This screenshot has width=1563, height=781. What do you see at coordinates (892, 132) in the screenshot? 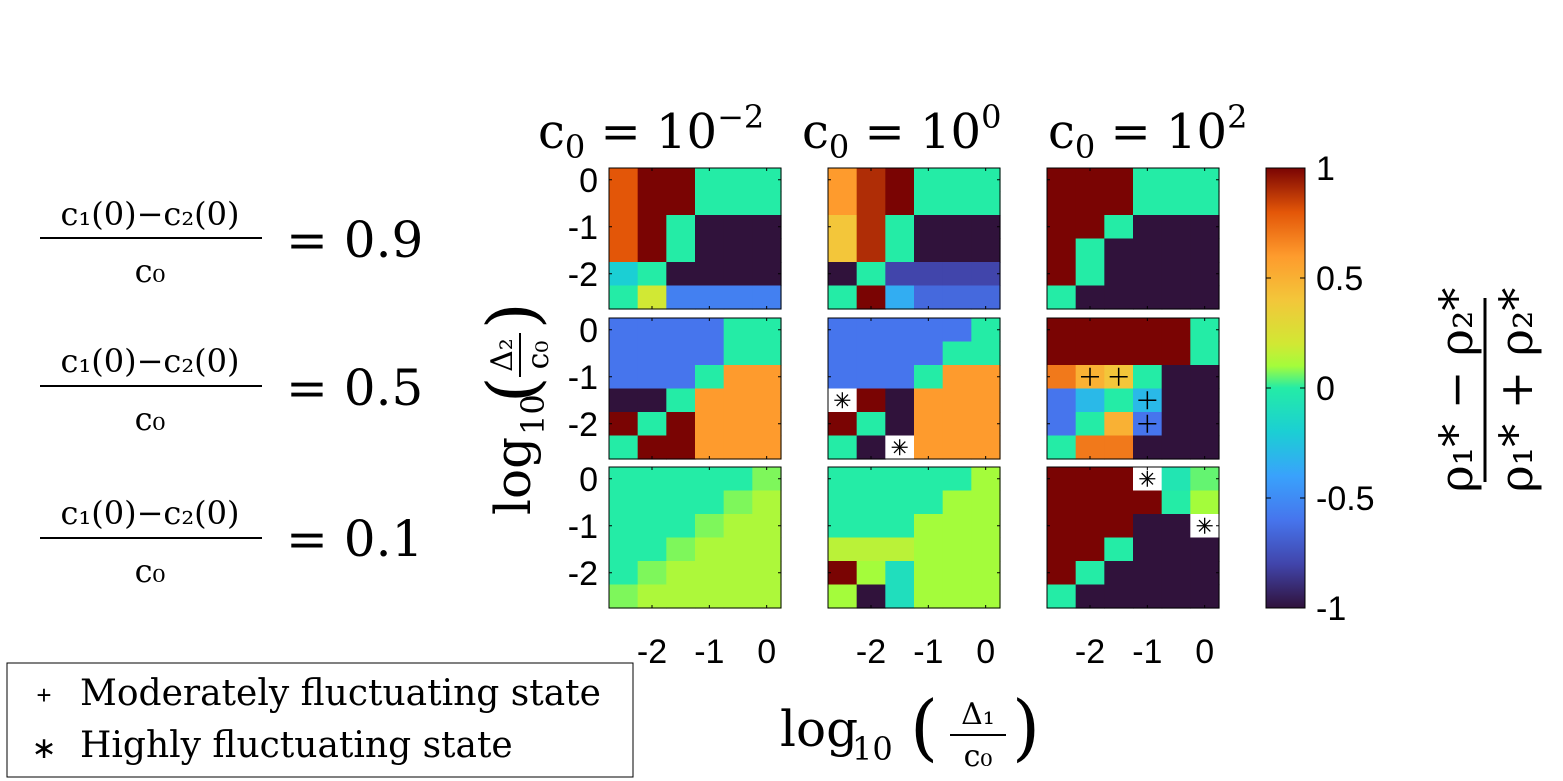
I see `column-titles: c0 = 10−2 c0 = 100 c0 = 102` at bounding box center [892, 132].